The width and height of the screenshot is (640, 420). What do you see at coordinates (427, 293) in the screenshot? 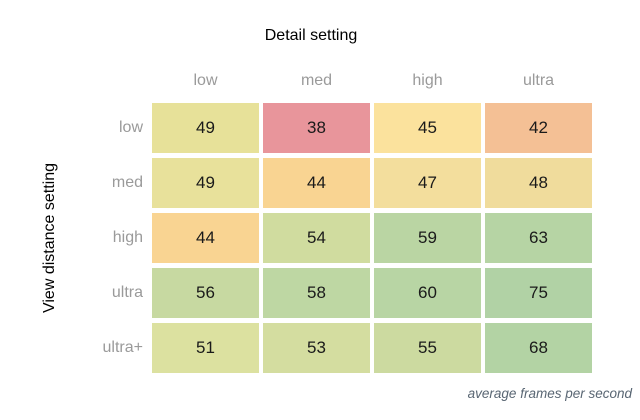
I see `heatmap-cell: 60` at bounding box center [427, 293].